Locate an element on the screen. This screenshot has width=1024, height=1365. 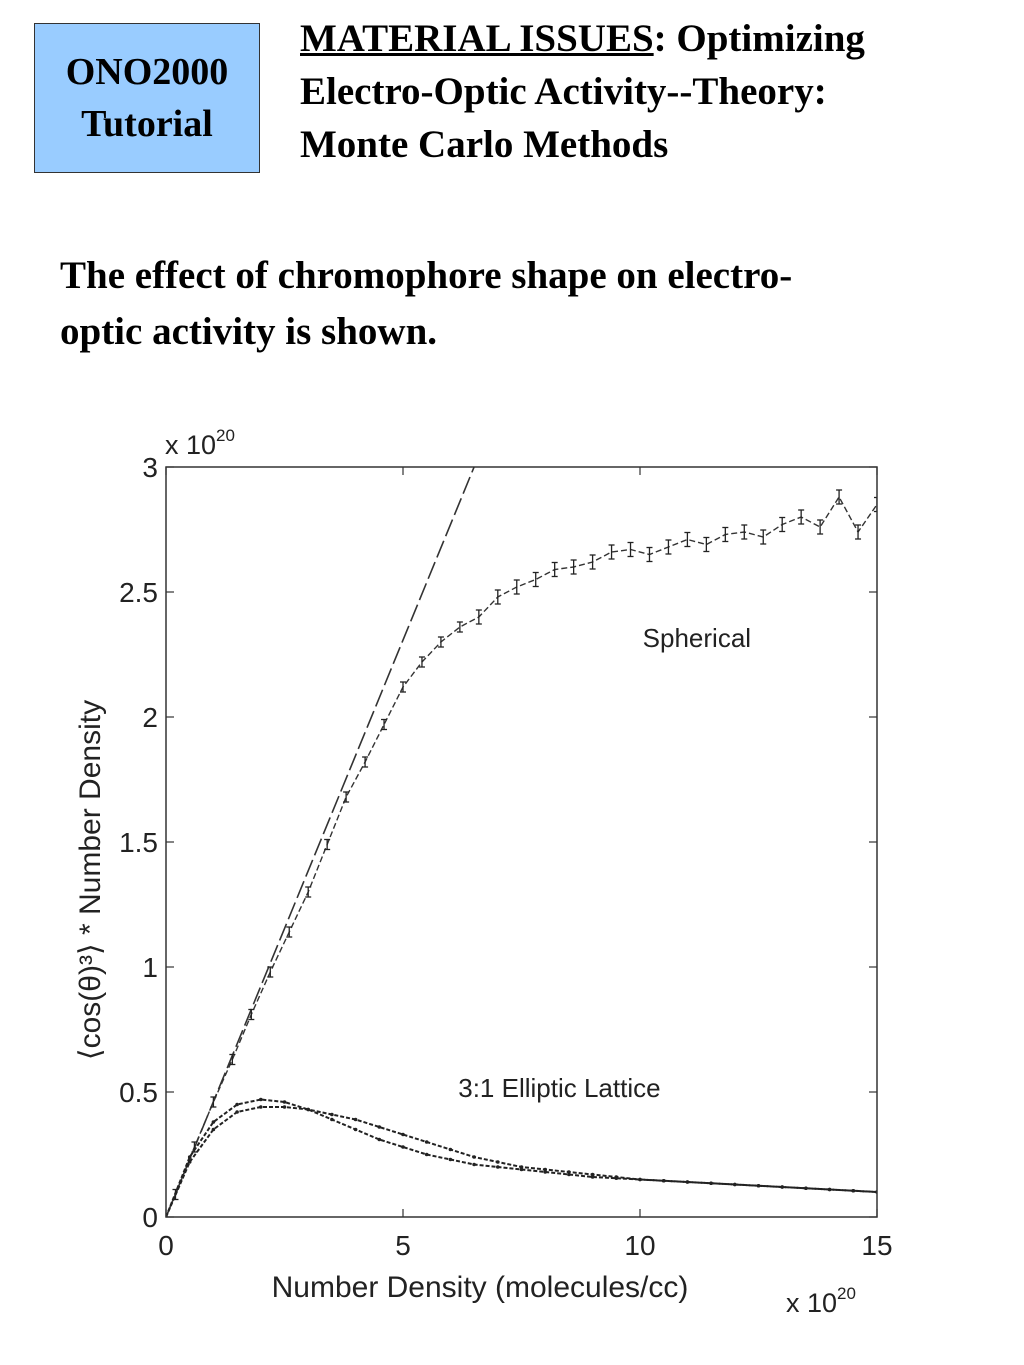
y-tick-label: 3 is located at coordinates (150, 467).